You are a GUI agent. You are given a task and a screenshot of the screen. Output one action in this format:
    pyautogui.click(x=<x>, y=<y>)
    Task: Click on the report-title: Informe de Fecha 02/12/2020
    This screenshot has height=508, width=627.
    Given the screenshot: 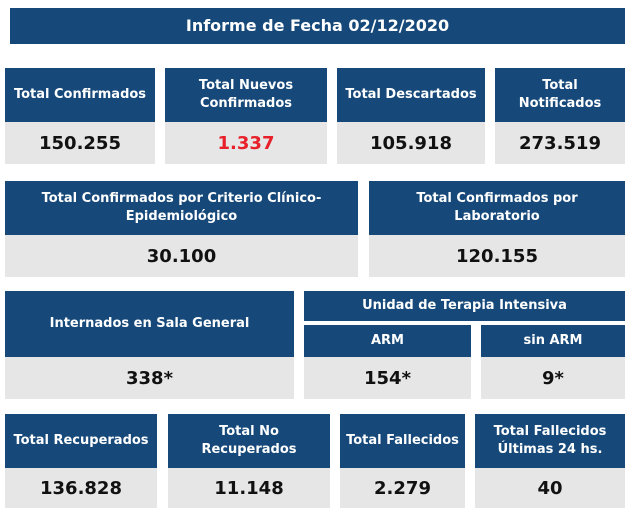 What is the action you would take?
    pyautogui.click(x=317, y=26)
    